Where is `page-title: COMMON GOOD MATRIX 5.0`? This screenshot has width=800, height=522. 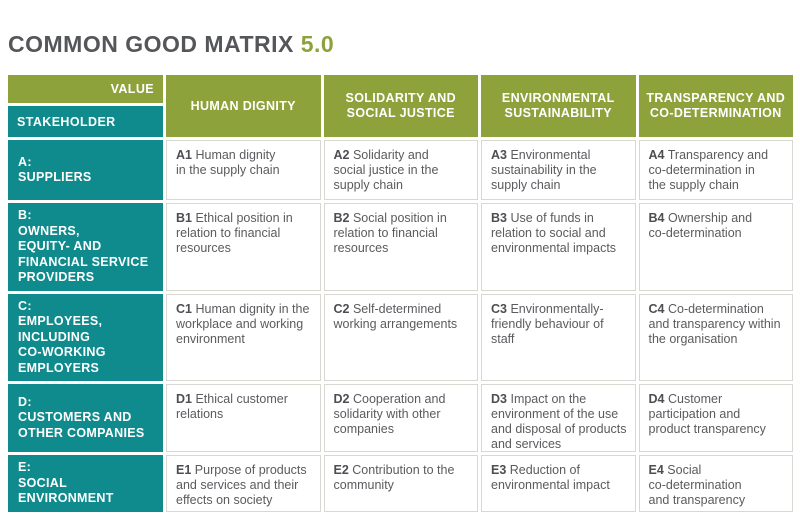 page-title: COMMON GOOD MATRIX 5.0 is located at coordinates (171, 44).